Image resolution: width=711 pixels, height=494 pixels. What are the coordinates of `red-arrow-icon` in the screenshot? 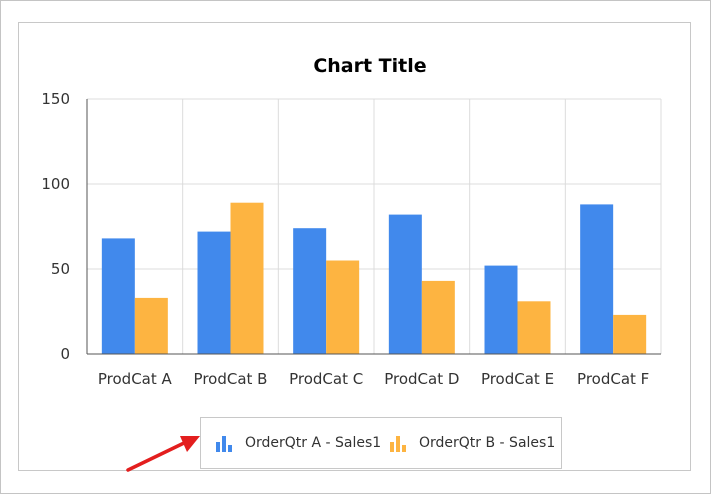 It's located at (163, 454).